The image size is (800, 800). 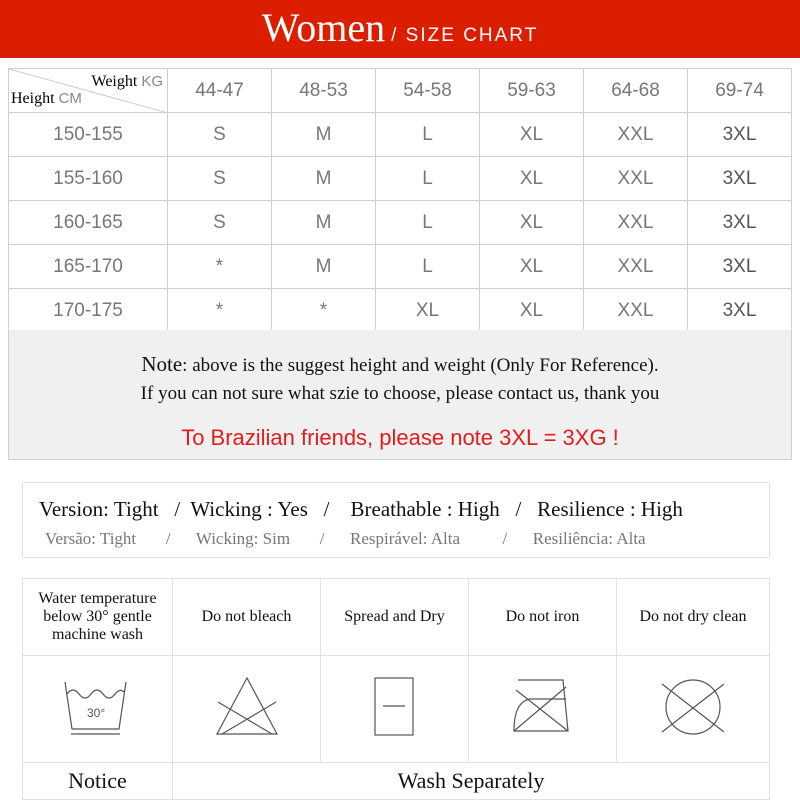 What do you see at coordinates (394, 617) in the screenshot?
I see `care-label: Spread and Dry` at bounding box center [394, 617].